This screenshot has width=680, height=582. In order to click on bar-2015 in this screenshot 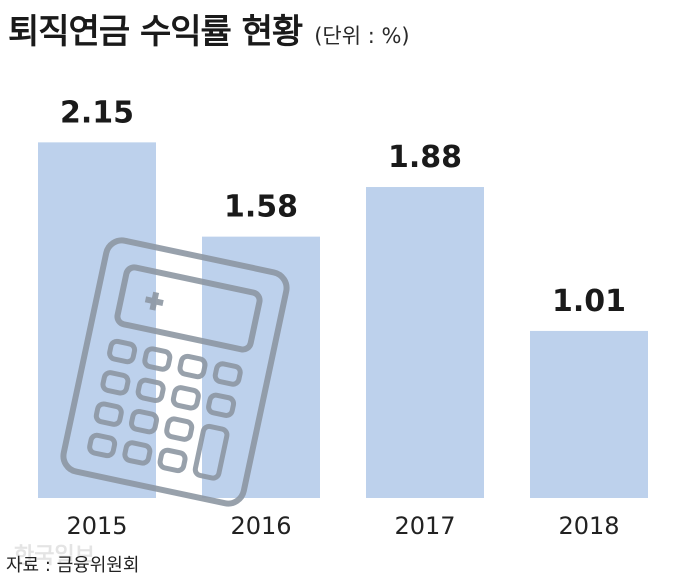, I will do `click(97, 320)`.